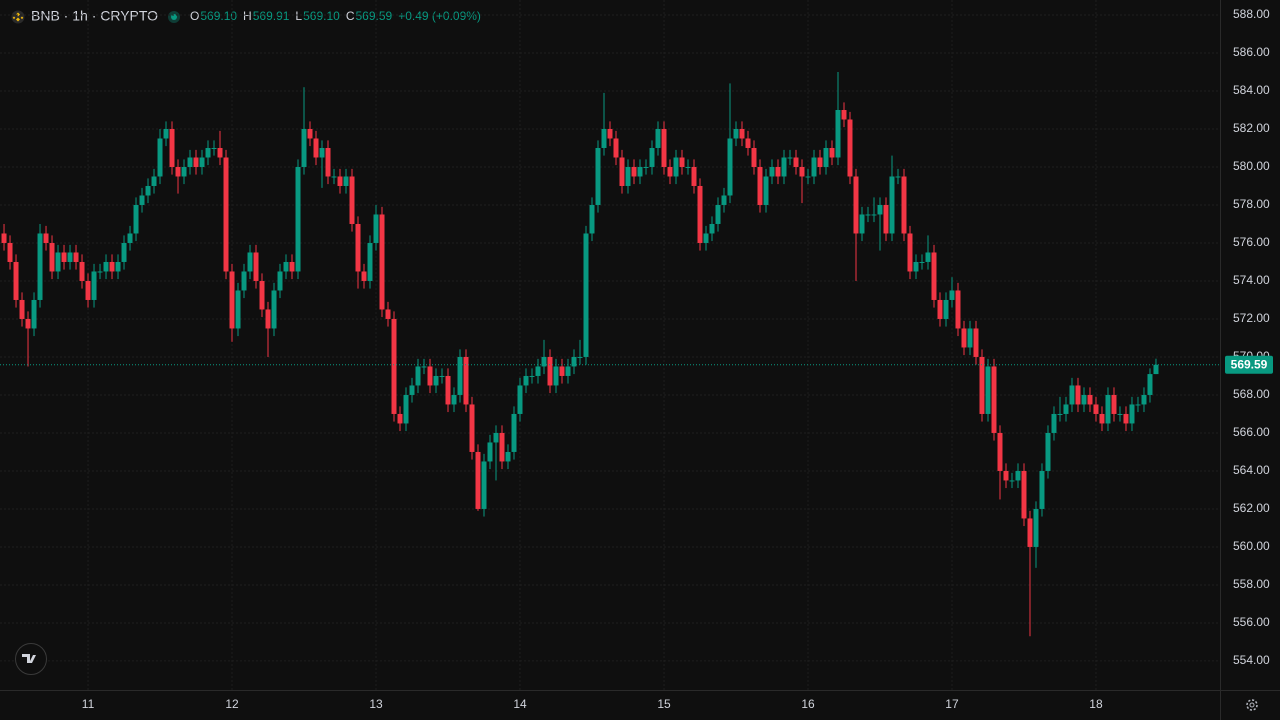 This screenshot has height=720, width=1280. Describe the element at coordinates (247, 16) in the screenshot. I see `legend-key: H` at that location.